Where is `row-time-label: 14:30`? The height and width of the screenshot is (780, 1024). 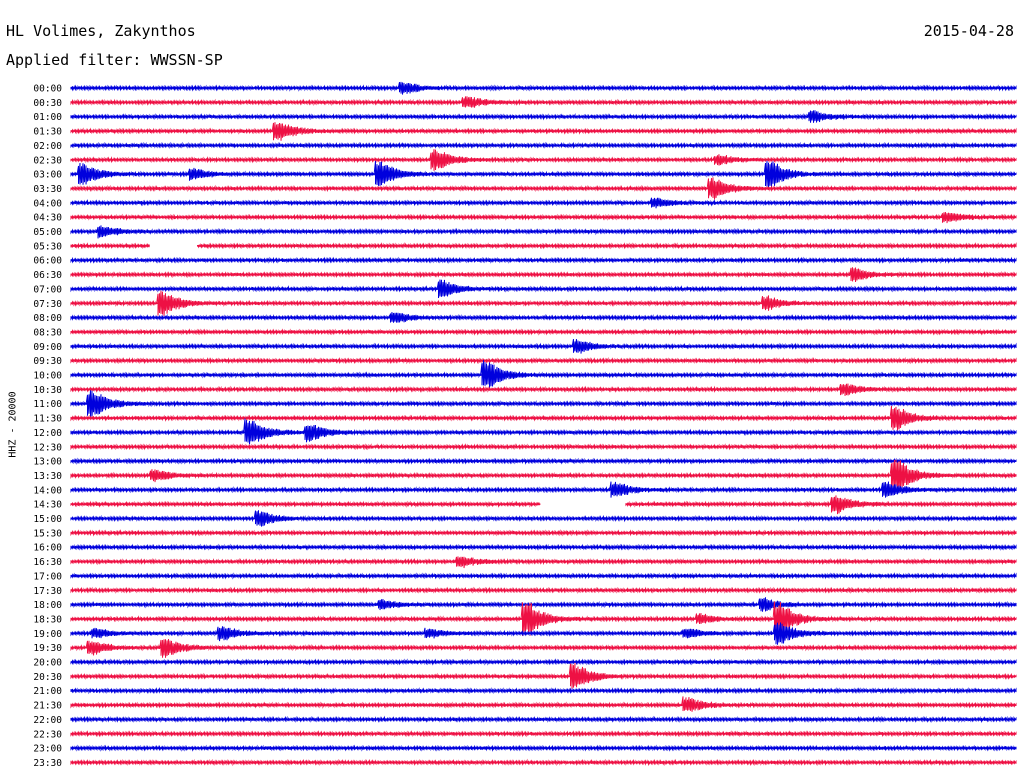 row-time-label: 14:30 is located at coordinates (47, 505).